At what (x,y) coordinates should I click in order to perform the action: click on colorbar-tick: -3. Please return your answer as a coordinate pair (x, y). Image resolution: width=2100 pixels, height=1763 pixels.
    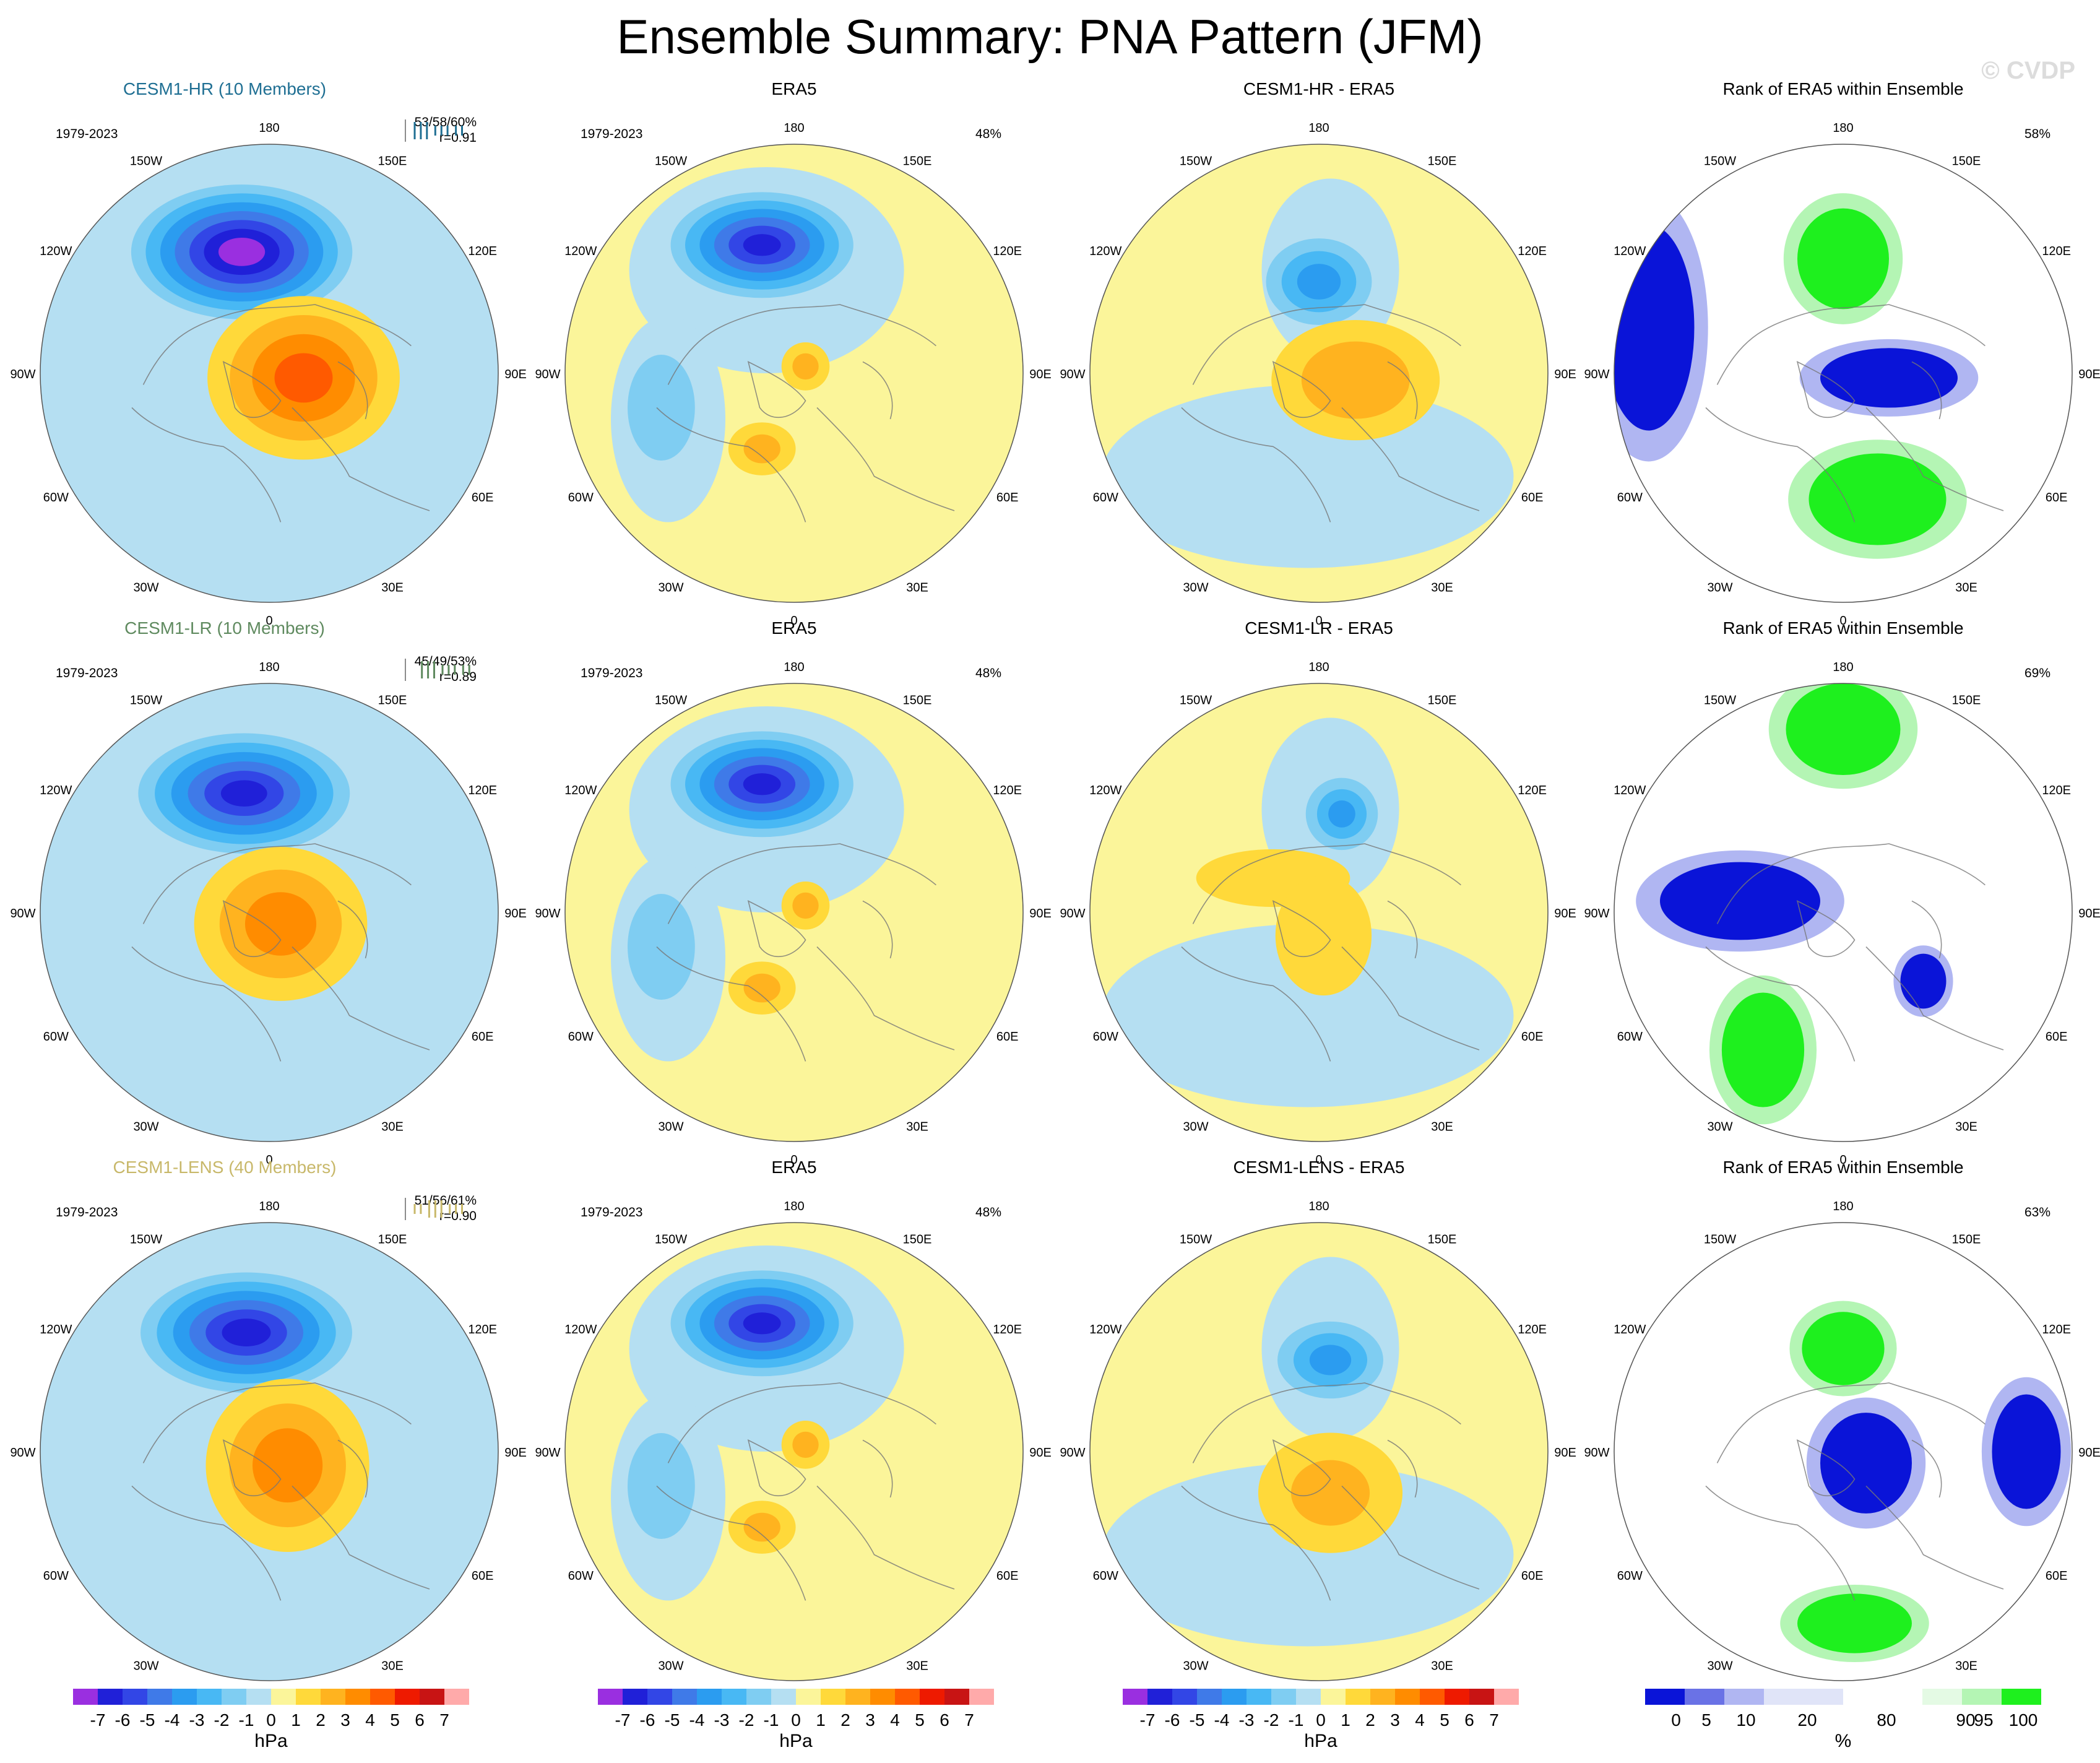
    Looking at the image, I should click on (1247, 1720).